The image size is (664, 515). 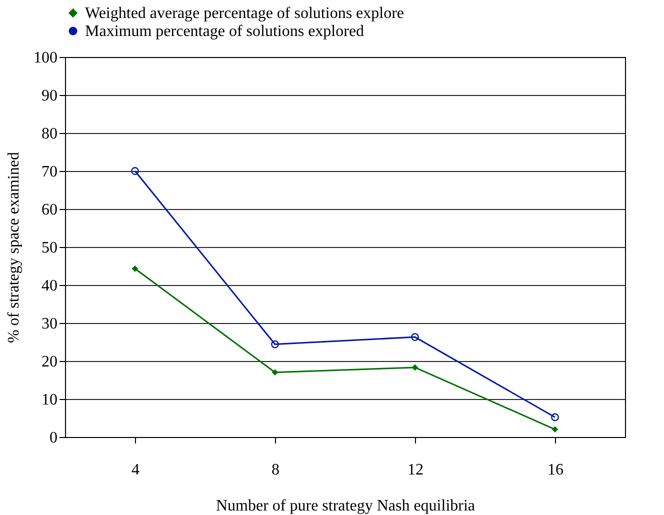 What do you see at coordinates (224, 31) in the screenshot?
I see `legend-label: Maximum percentage of solutions explored` at bounding box center [224, 31].